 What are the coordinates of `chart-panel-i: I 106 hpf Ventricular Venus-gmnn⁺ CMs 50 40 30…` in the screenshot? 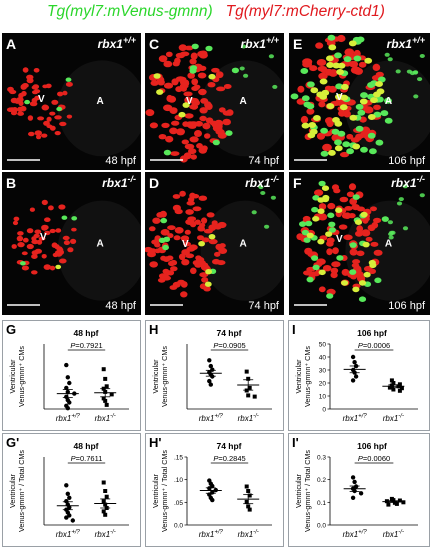 It's located at (359, 375).